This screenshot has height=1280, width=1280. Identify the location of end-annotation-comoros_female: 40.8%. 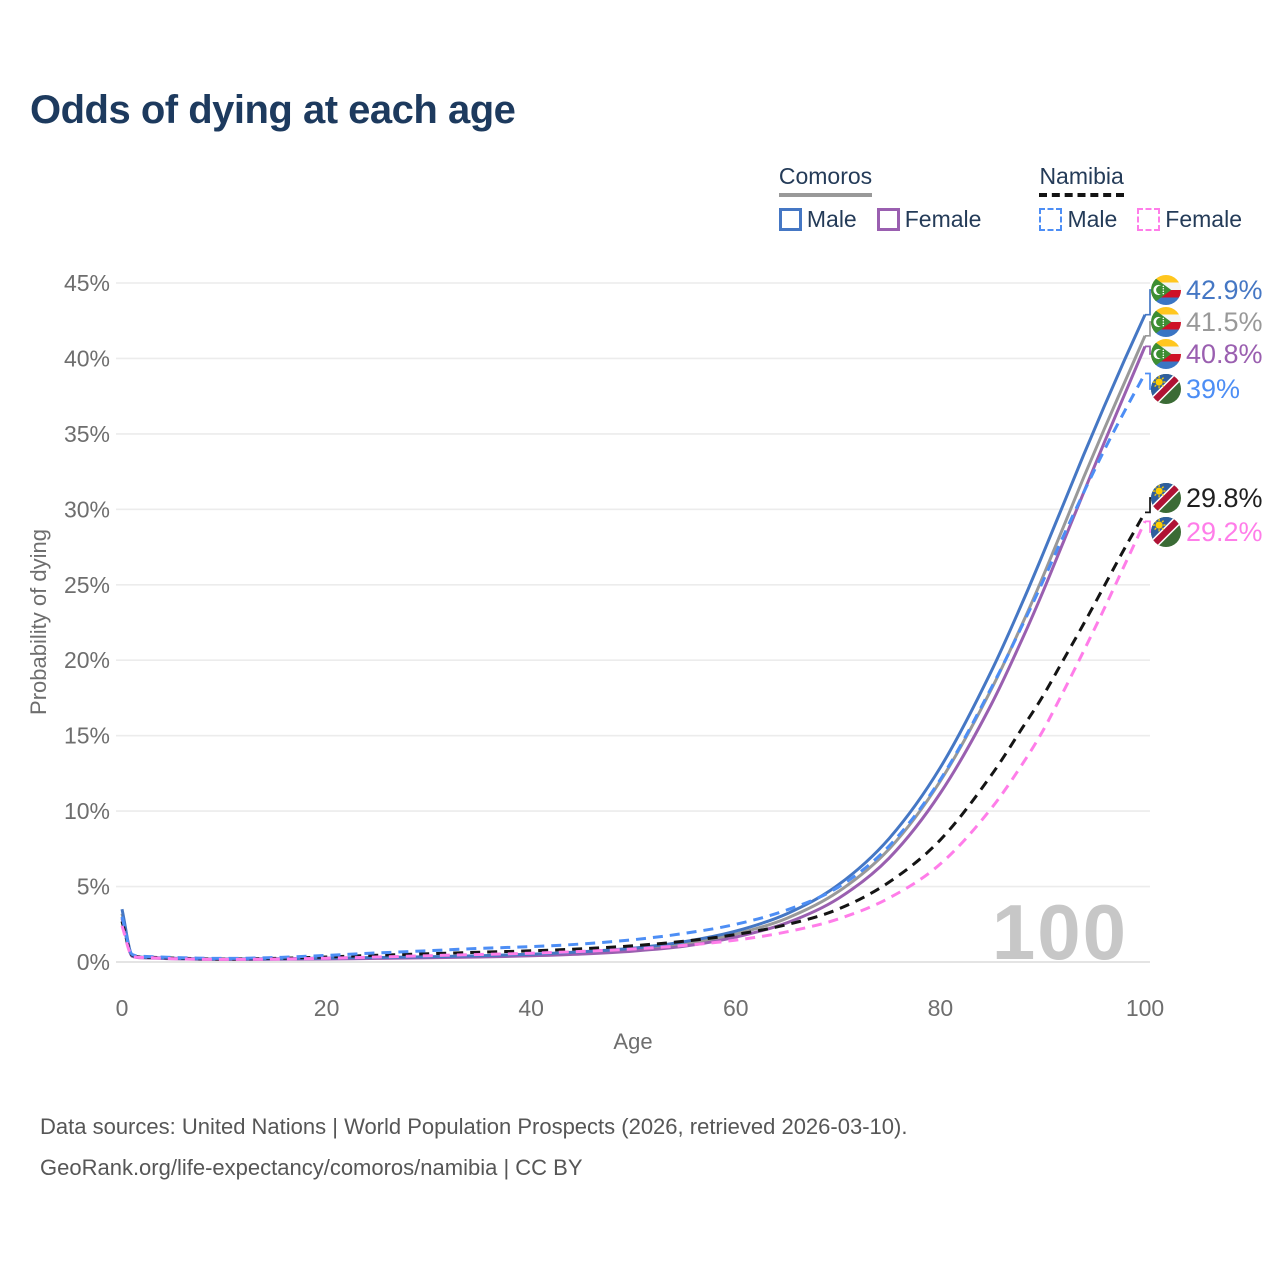
(1204, 354).